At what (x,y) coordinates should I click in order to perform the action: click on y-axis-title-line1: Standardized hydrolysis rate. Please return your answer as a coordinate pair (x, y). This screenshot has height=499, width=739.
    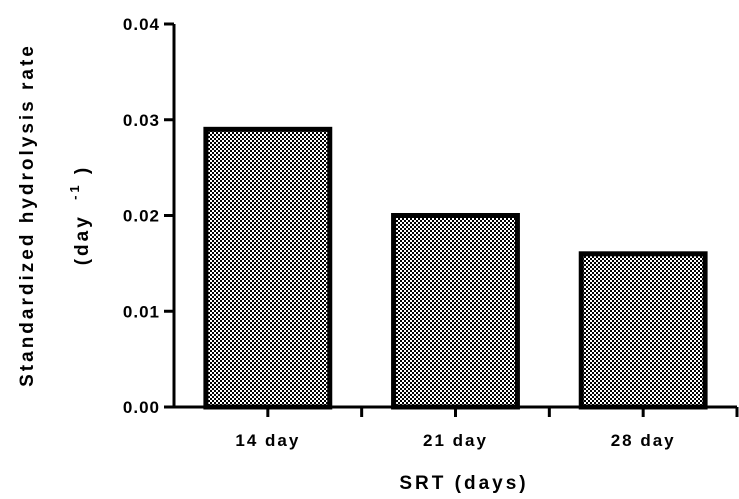
    Looking at the image, I should click on (27, 215).